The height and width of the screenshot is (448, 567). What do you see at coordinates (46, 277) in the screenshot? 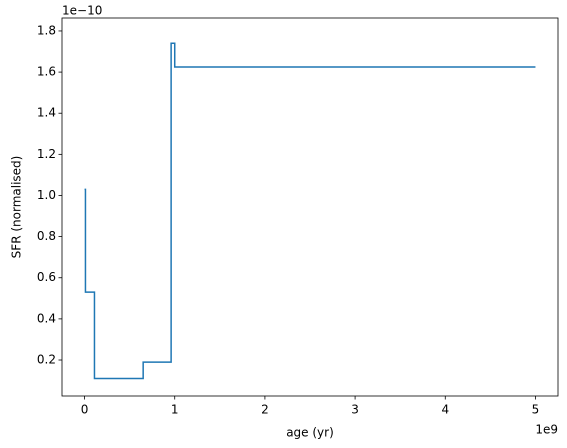
I see `y-tick-label: 0.6` at bounding box center [46, 277].